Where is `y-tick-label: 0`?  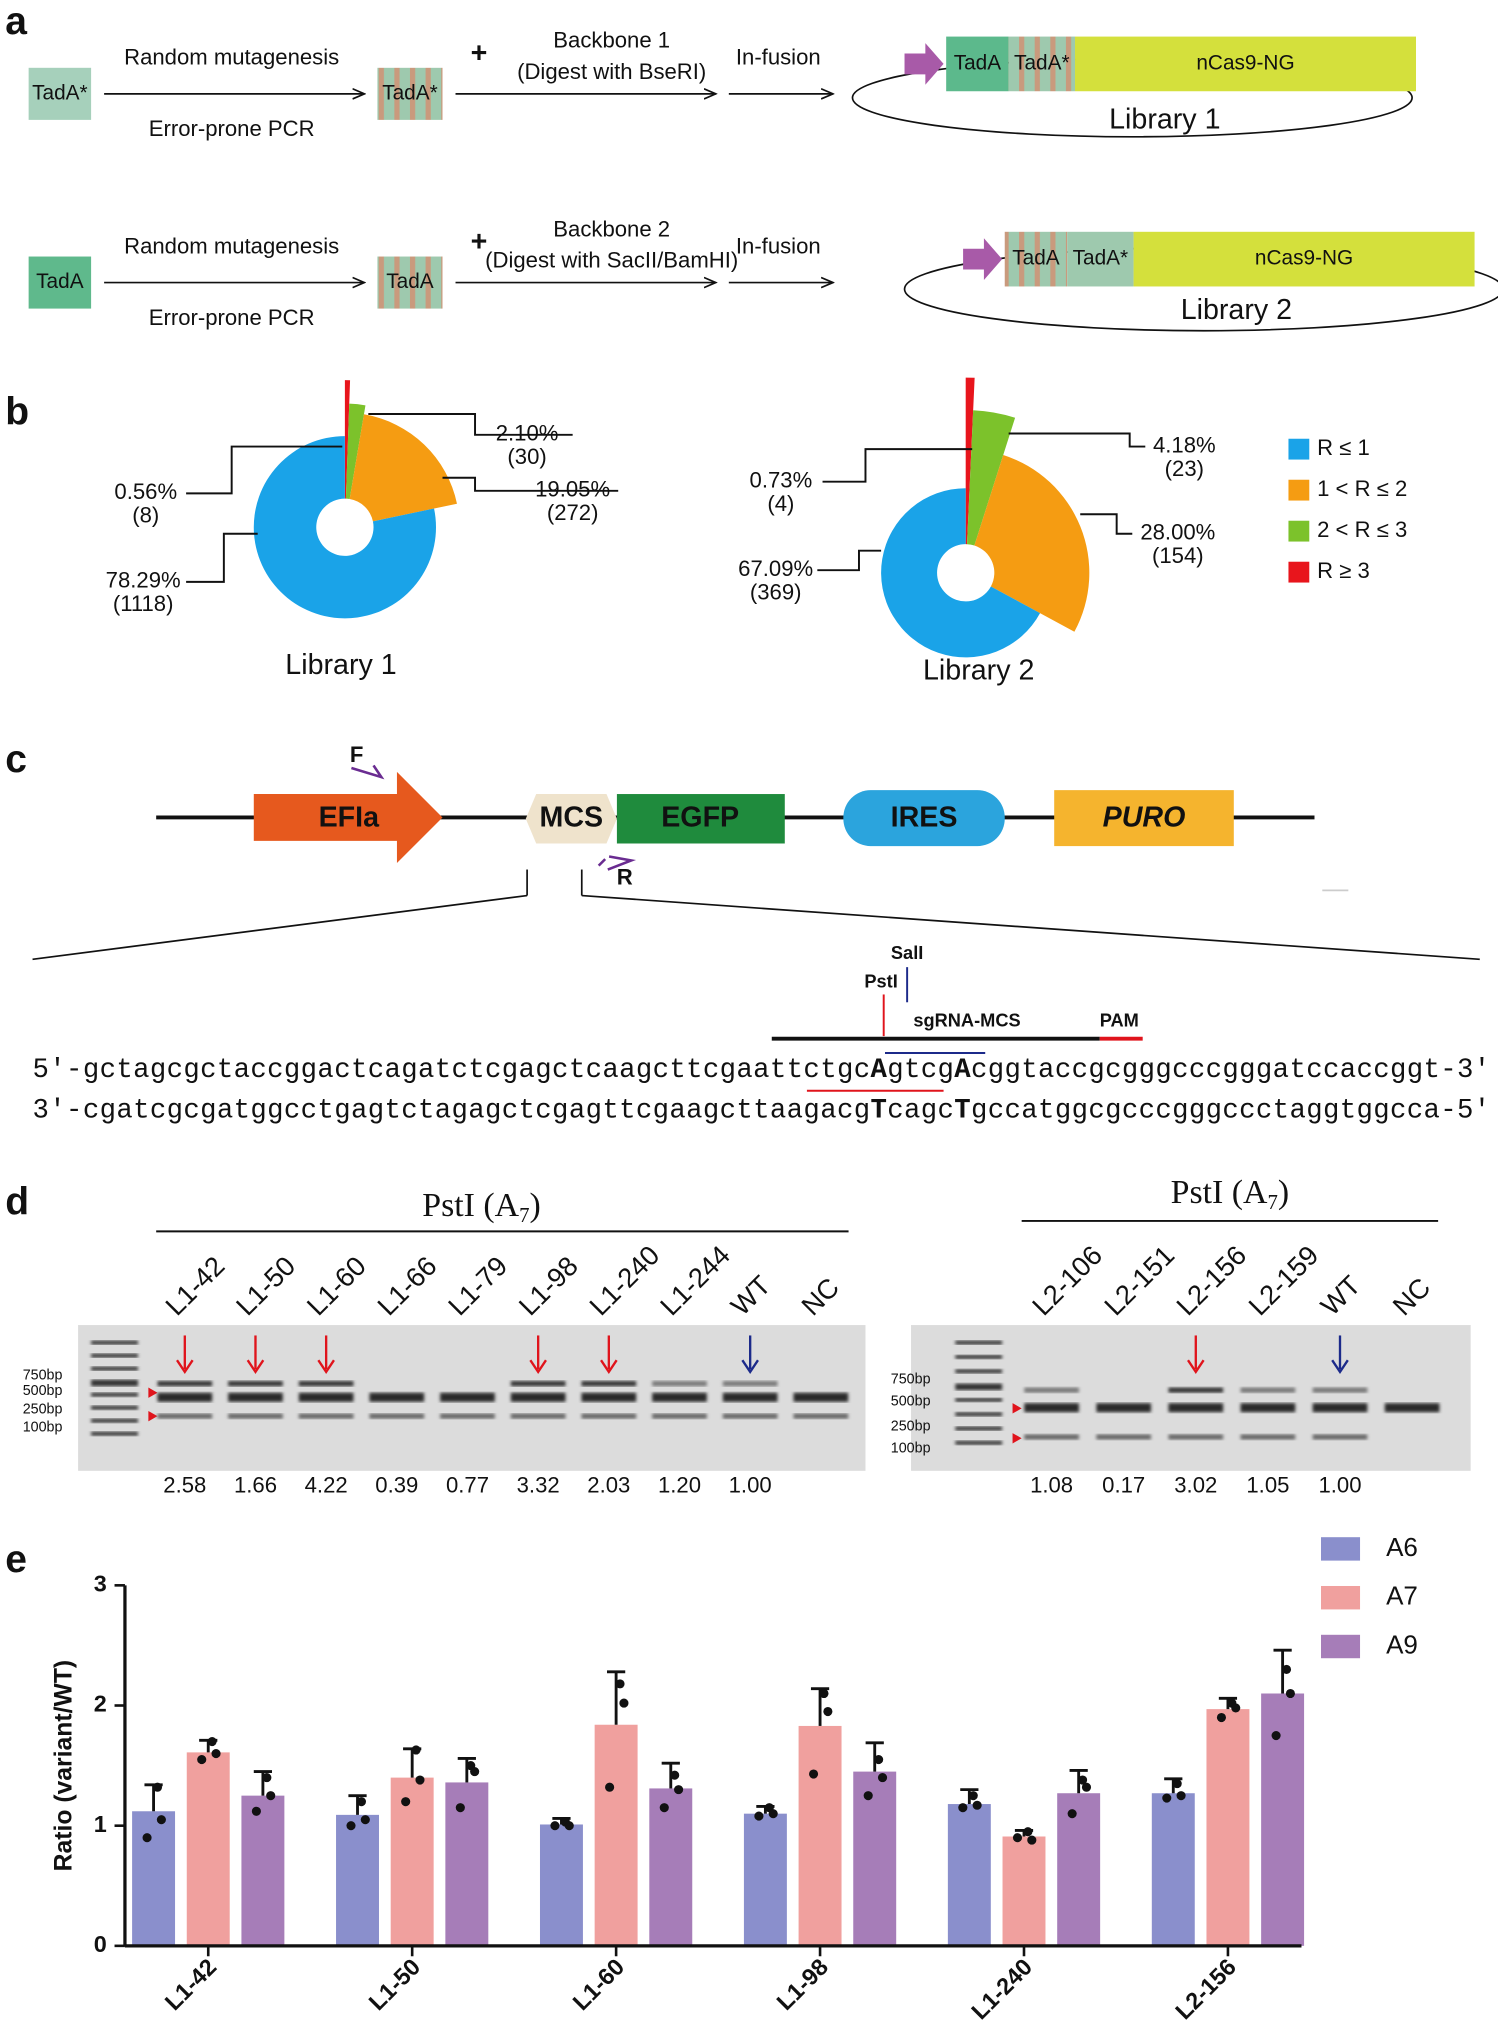
y-tick-label: 0 is located at coordinates (100, 1944).